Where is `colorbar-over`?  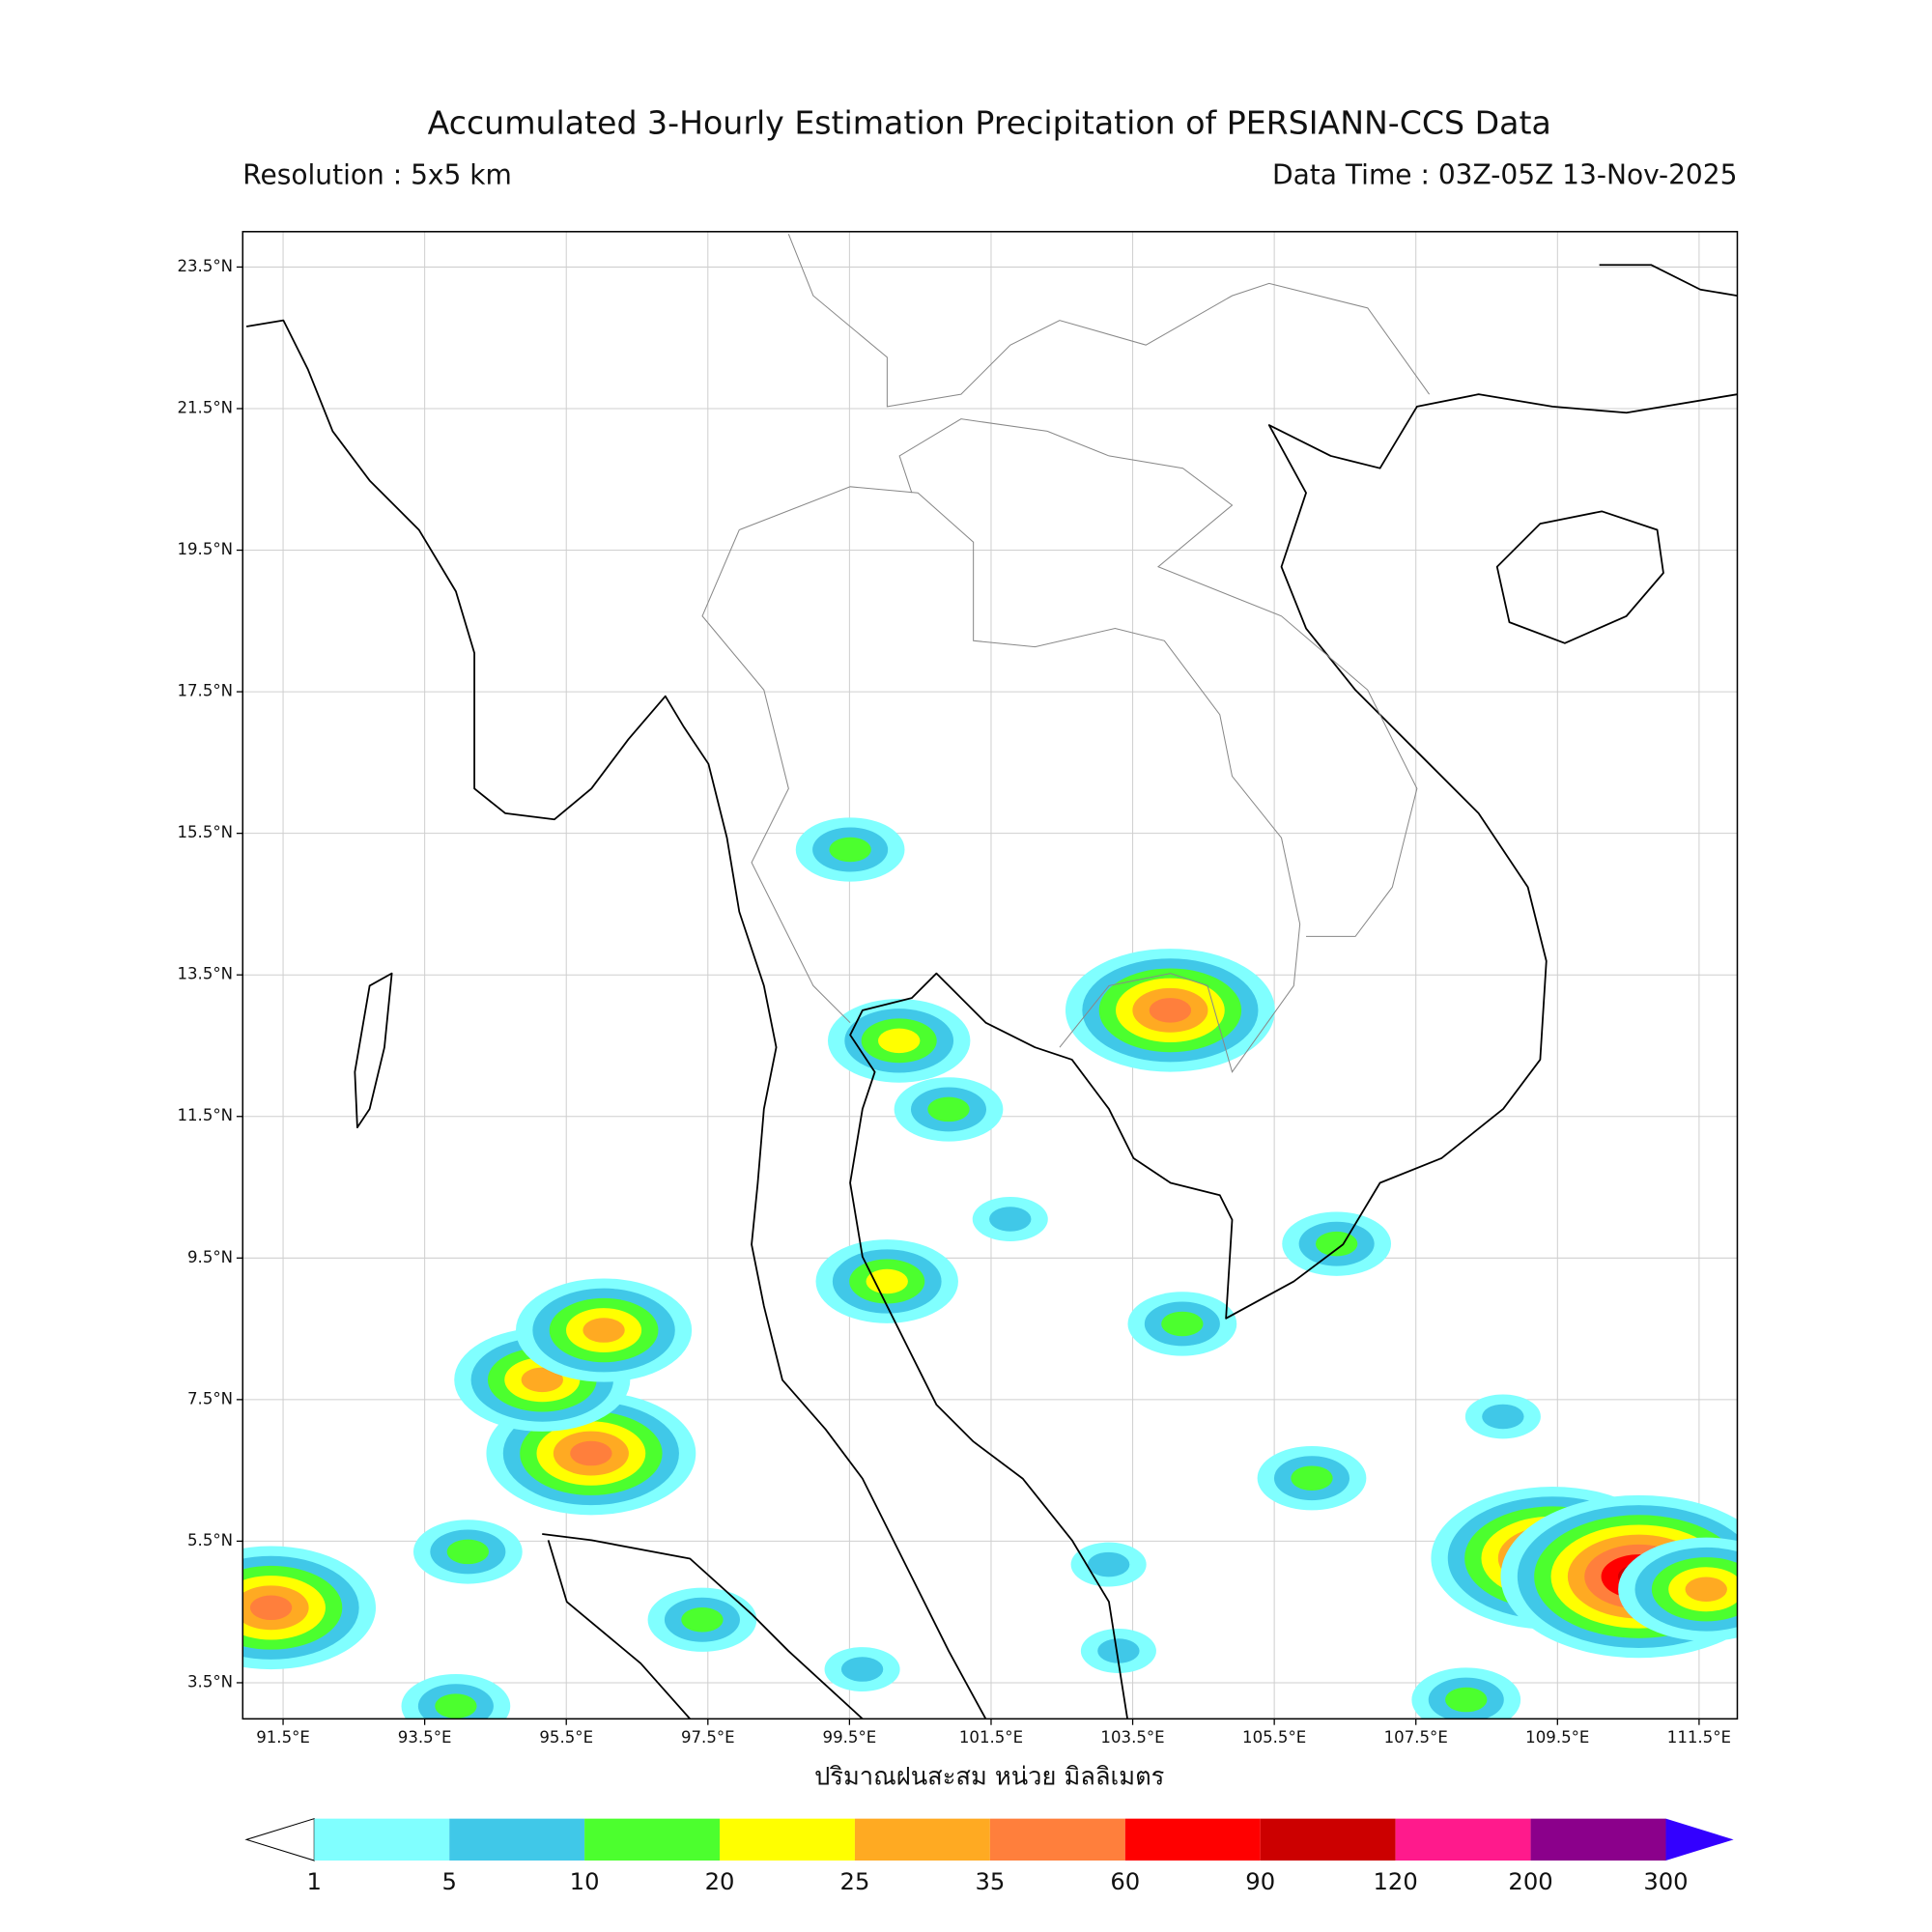
colorbar-over is located at coordinates (1699, 1839).